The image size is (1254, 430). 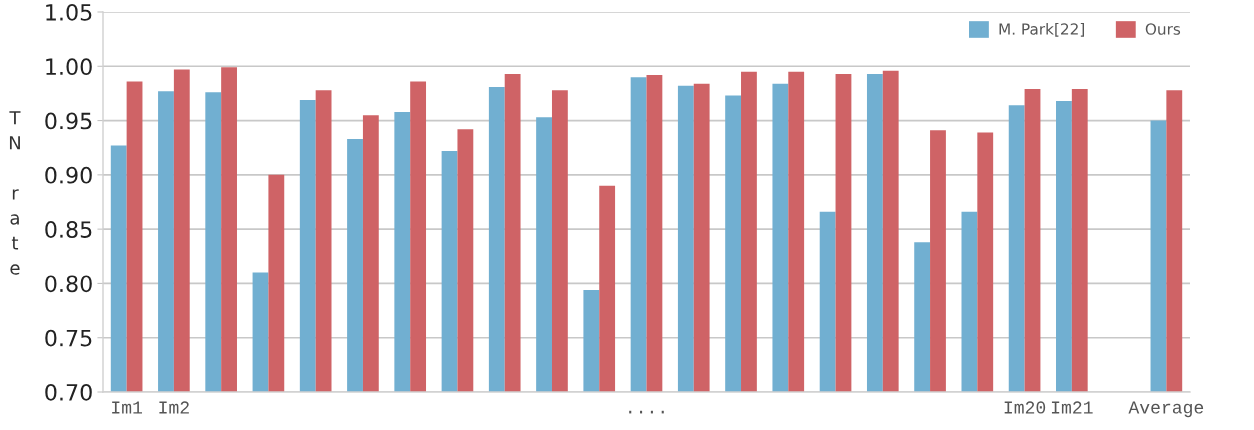 What do you see at coordinates (68, 392) in the screenshot?
I see `y-tick-label: 0.70` at bounding box center [68, 392].